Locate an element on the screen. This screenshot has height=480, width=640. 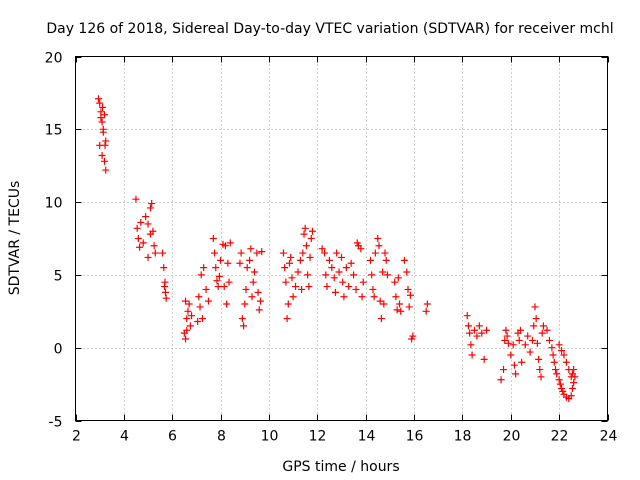
y-tick-label: 10 is located at coordinates (54, 204).